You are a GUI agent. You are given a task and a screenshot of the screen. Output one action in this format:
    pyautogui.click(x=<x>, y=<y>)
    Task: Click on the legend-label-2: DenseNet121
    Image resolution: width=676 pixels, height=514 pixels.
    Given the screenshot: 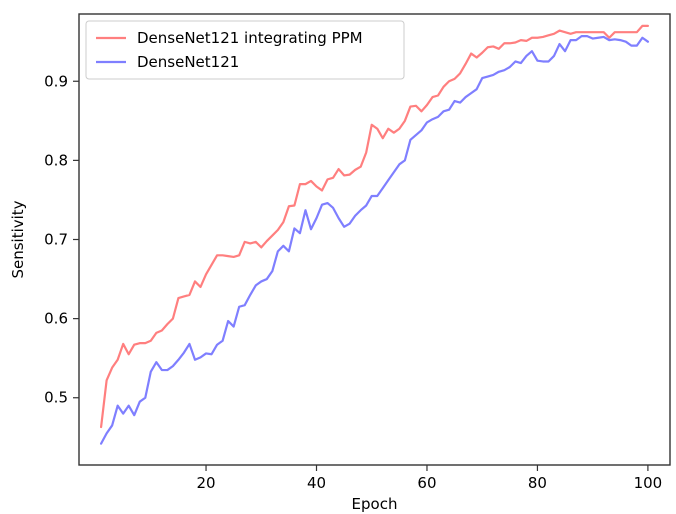 What is the action you would take?
    pyautogui.click(x=188, y=62)
    